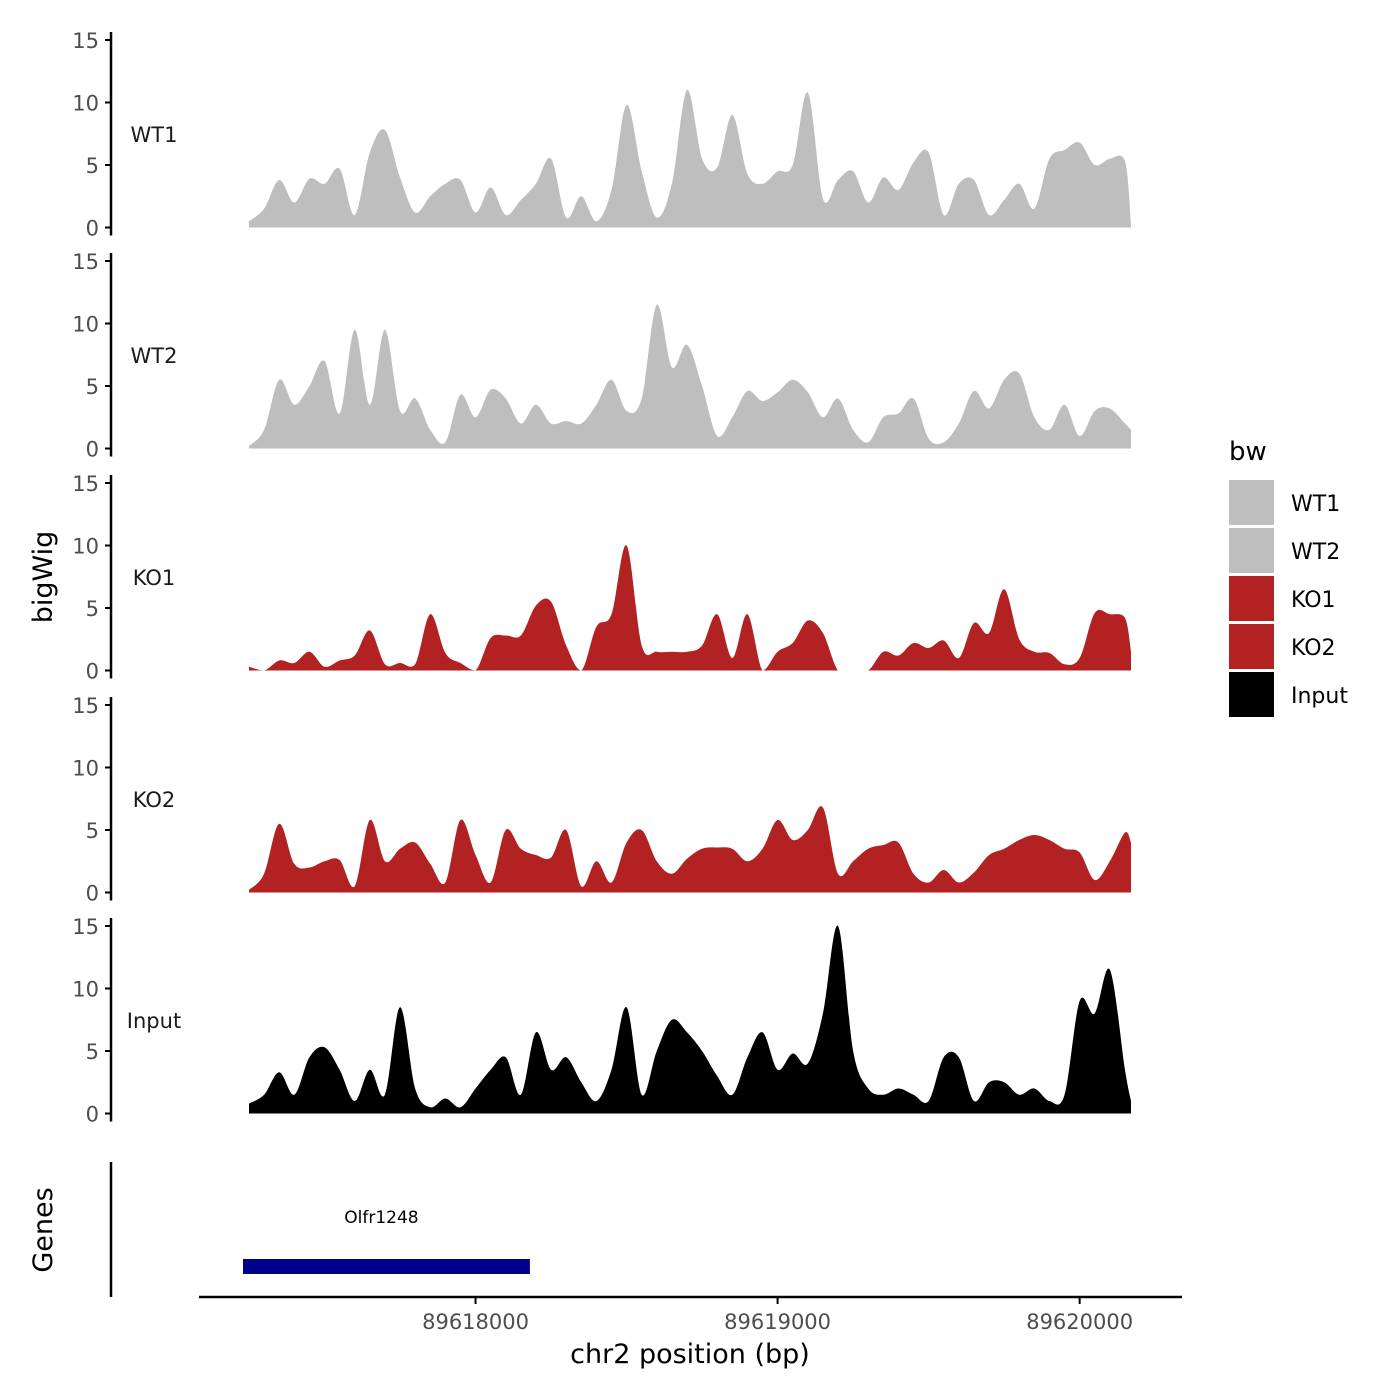 This screenshot has width=1400, height=1400. Describe the element at coordinates (154, 800) in the screenshot. I see `track-label: KO2` at that location.